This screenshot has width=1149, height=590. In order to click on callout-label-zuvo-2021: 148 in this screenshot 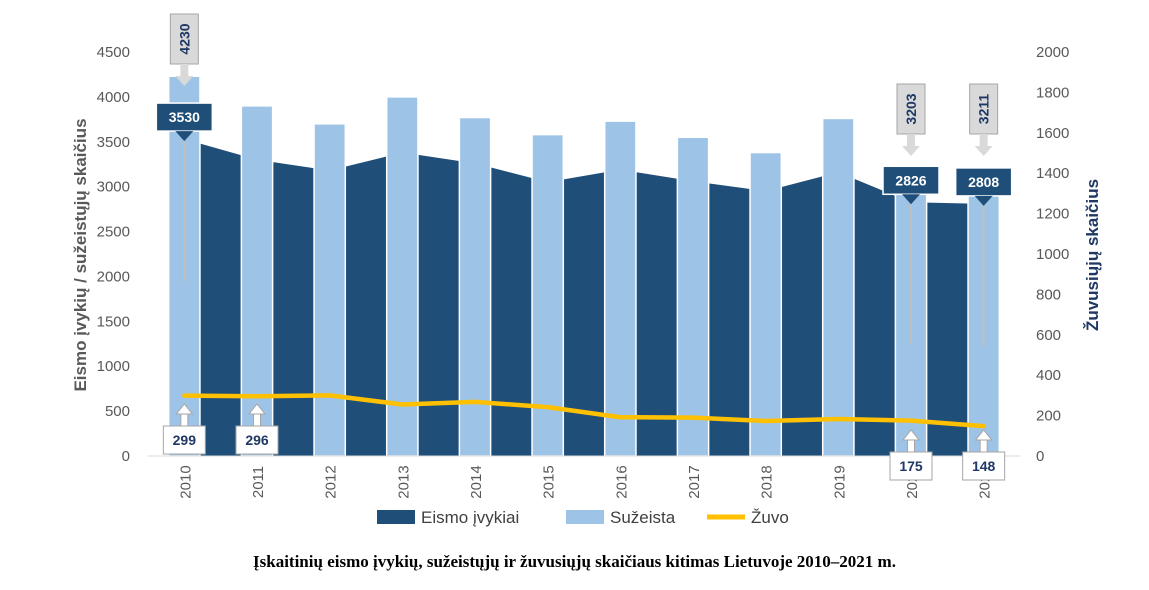, I will do `click(984, 466)`.